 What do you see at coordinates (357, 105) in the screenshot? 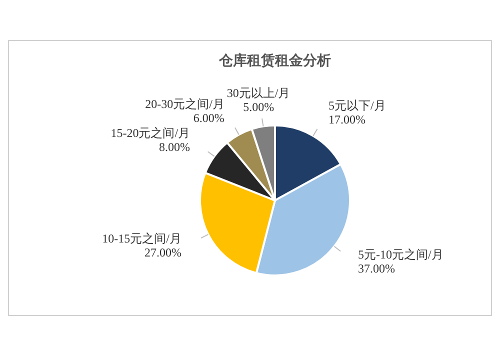
I see `slice-label: 5元以下/月` at bounding box center [357, 105].